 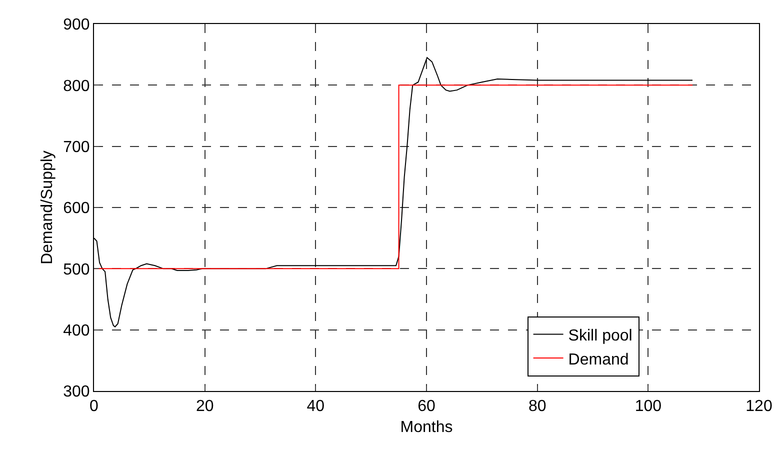 What do you see at coordinates (76, 86) in the screenshot?
I see `y-tick-label: 800` at bounding box center [76, 86].